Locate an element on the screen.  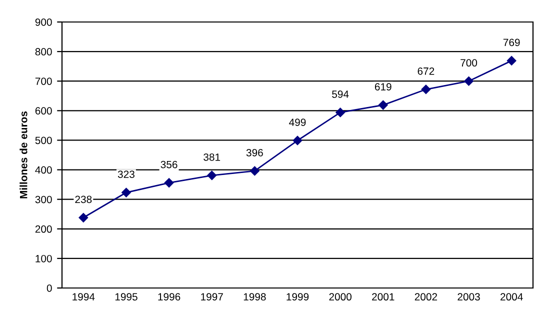
data-label: 381 is located at coordinates (212, 157).